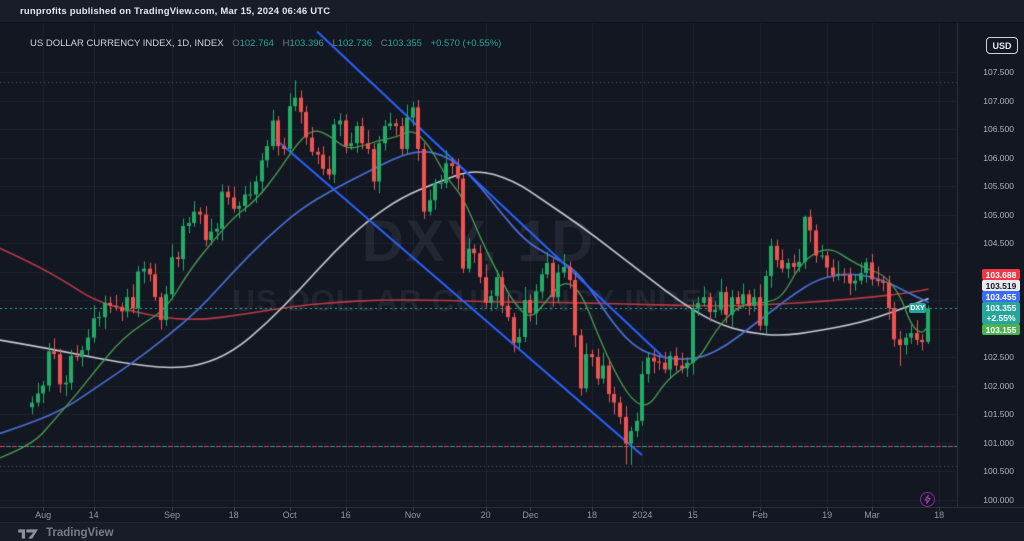 The image size is (1024, 541). Describe the element at coordinates (998, 385) in the screenshot. I see `price-tick-label: 102.000` at that location.